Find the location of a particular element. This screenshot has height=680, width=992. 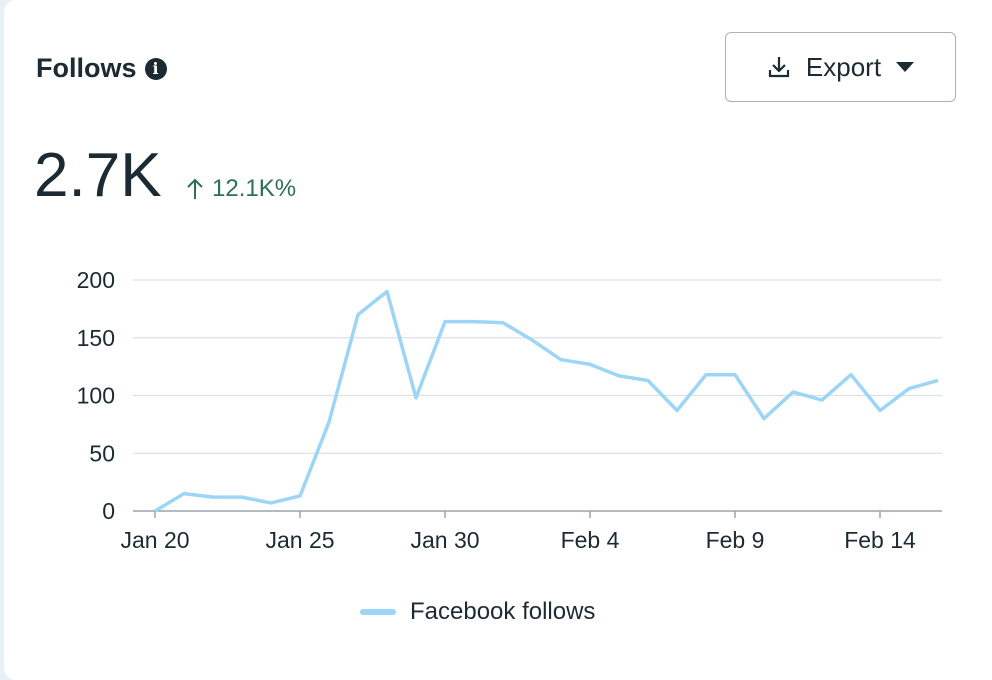

caret-down-icon is located at coordinates (905, 67).